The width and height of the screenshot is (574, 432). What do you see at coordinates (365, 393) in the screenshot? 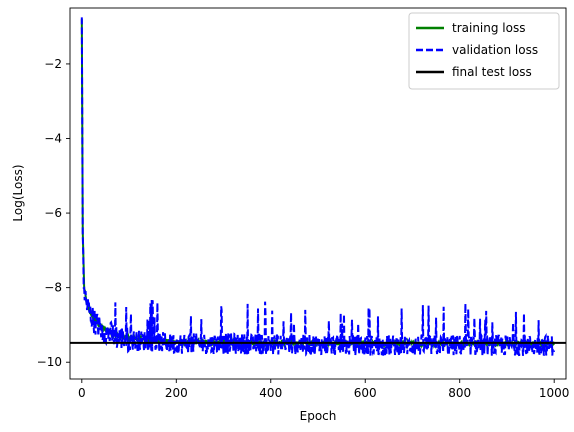
I see `x-tick-label: 600` at bounding box center [365, 393].